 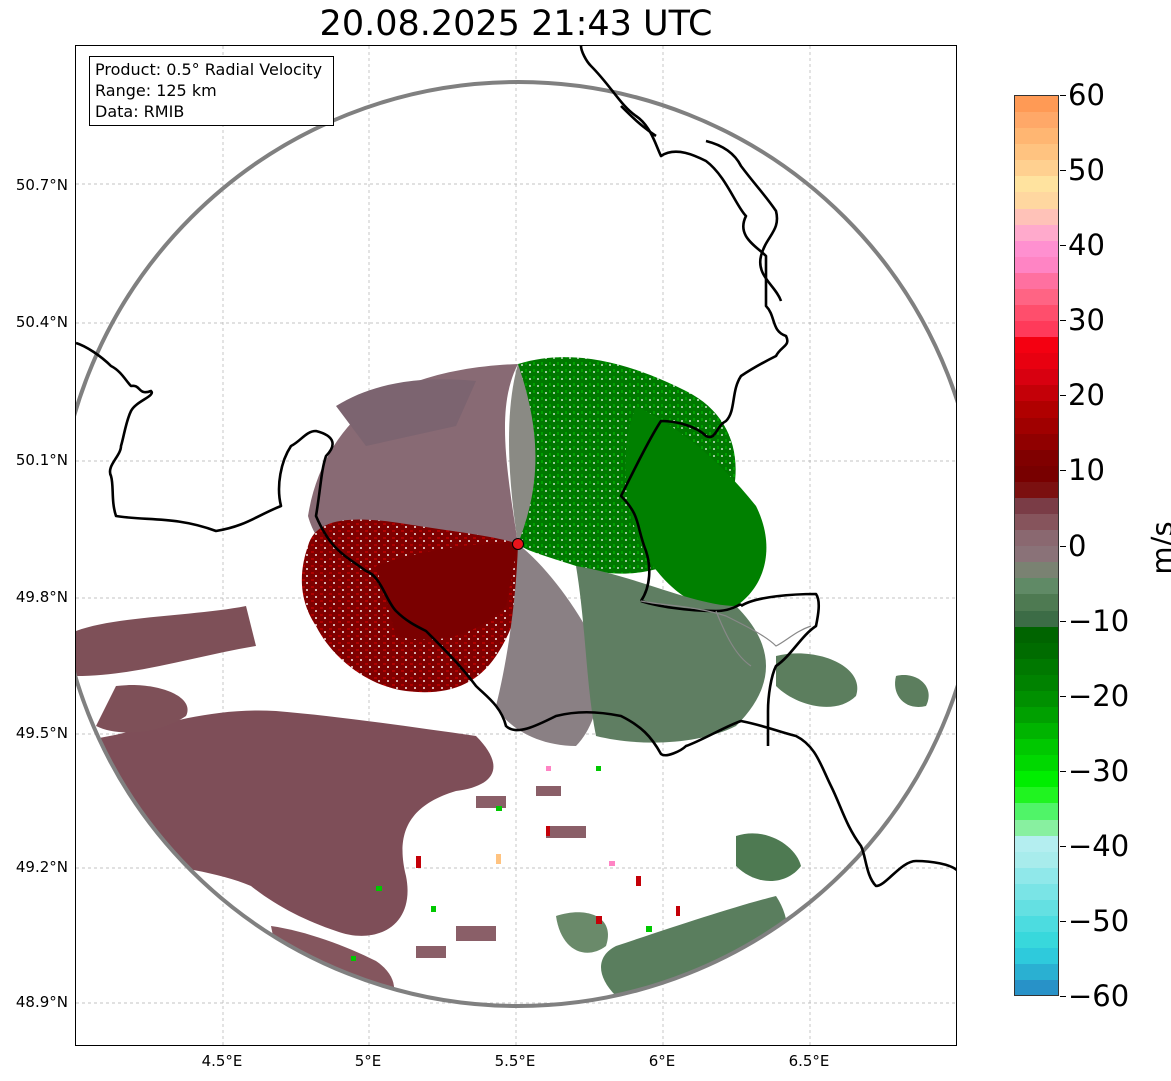 What do you see at coordinates (1099, 920) in the screenshot?
I see `colorbar-tick-label: −50` at bounding box center [1099, 920].